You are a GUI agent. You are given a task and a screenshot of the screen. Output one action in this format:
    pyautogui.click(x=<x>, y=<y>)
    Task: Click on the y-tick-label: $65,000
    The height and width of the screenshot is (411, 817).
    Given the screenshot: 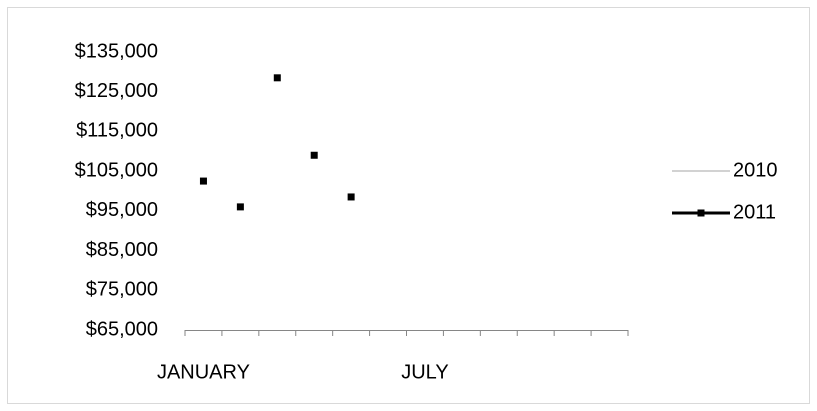 What is the action you would take?
    pyautogui.click(x=122, y=329)
    